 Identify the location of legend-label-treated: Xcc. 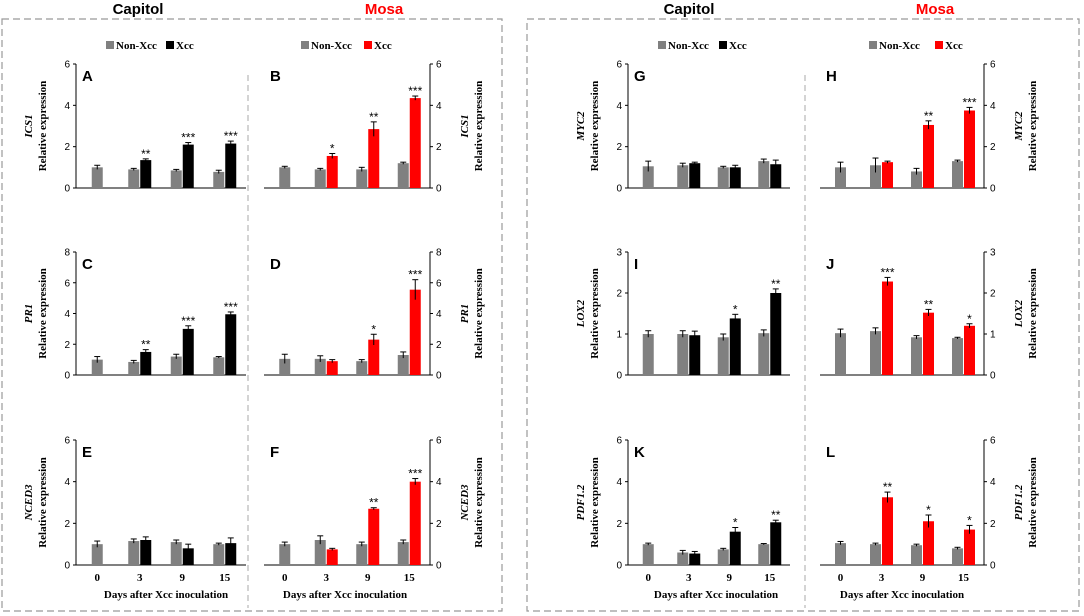
(954, 46).